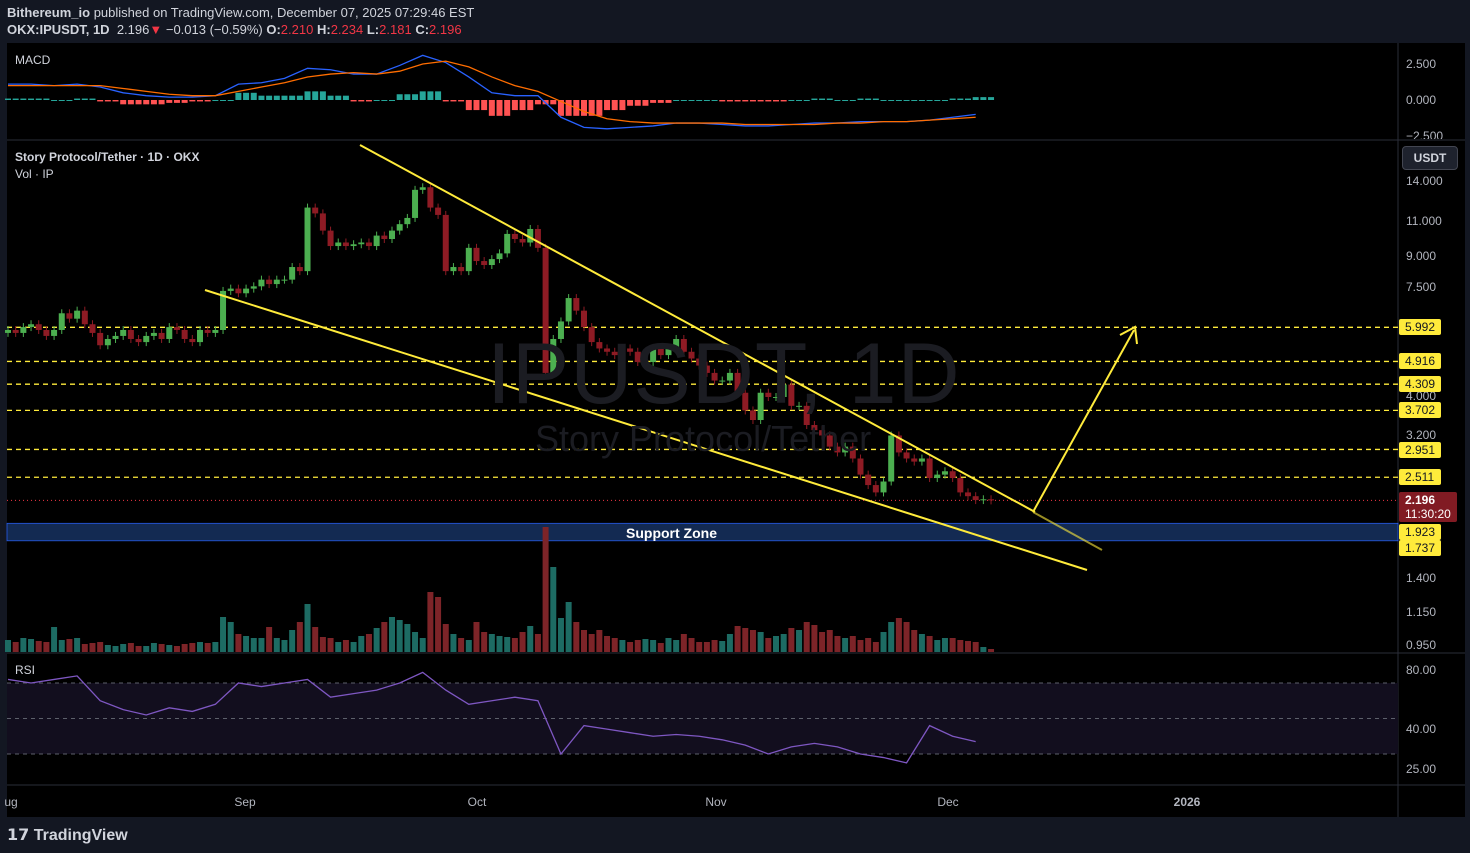 The width and height of the screenshot is (1470, 853). Describe the element at coordinates (1420, 532) in the screenshot. I see `zone-high-tag: 1.923` at that location.